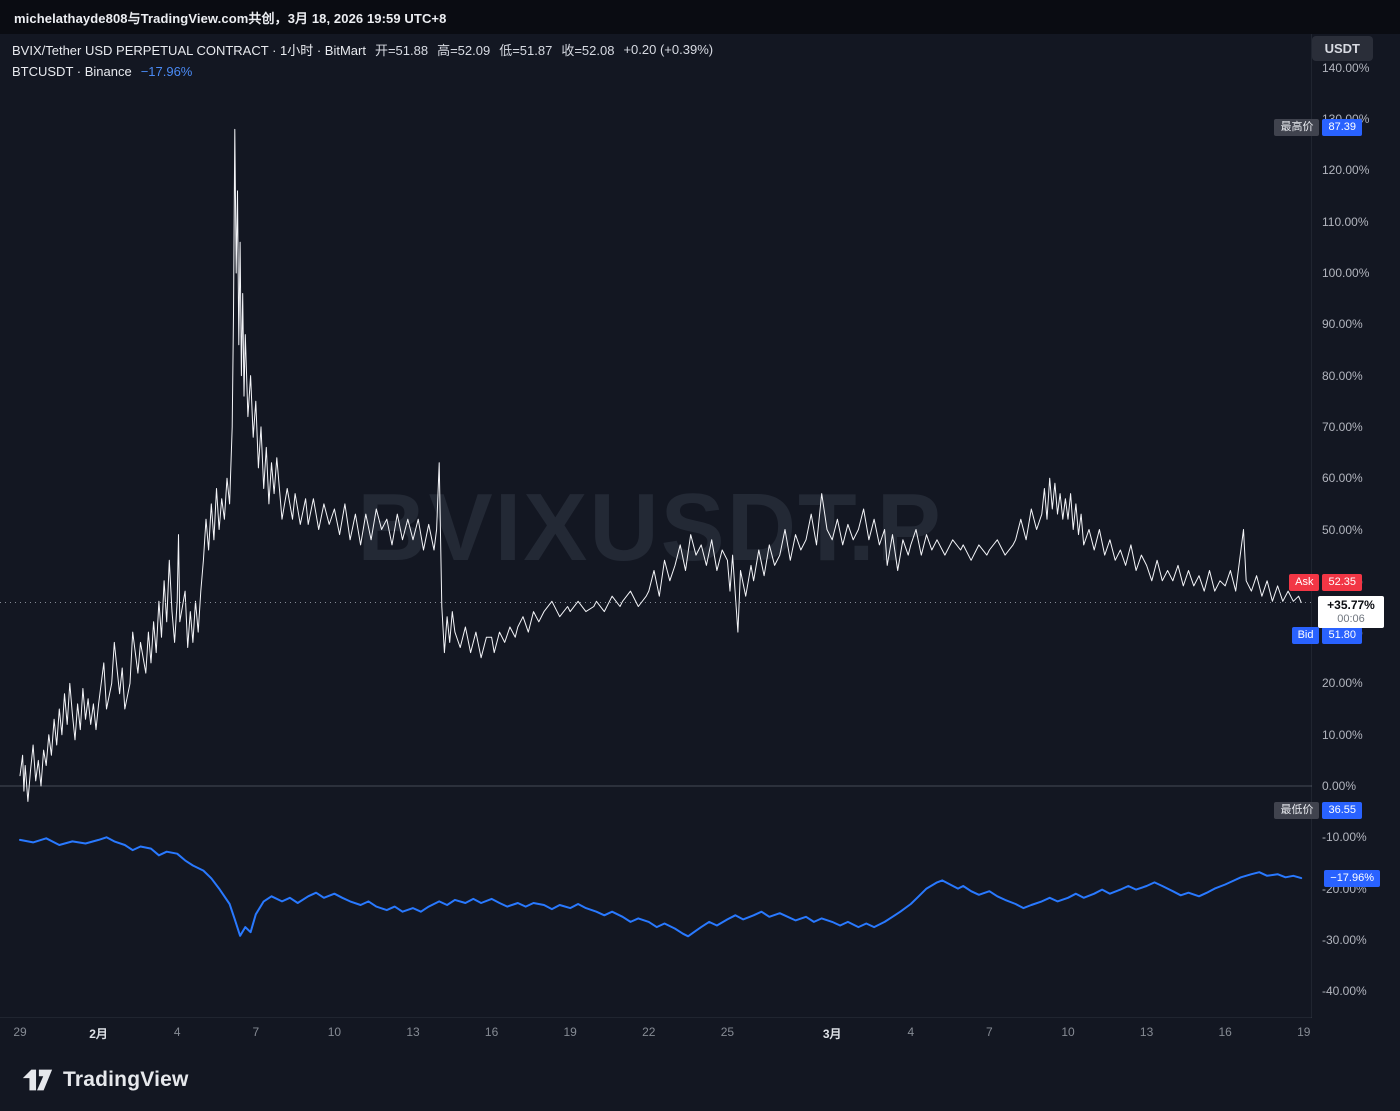 The image size is (1400, 1111). I want to click on price-axis-tick: 100.00%, so click(1346, 273).